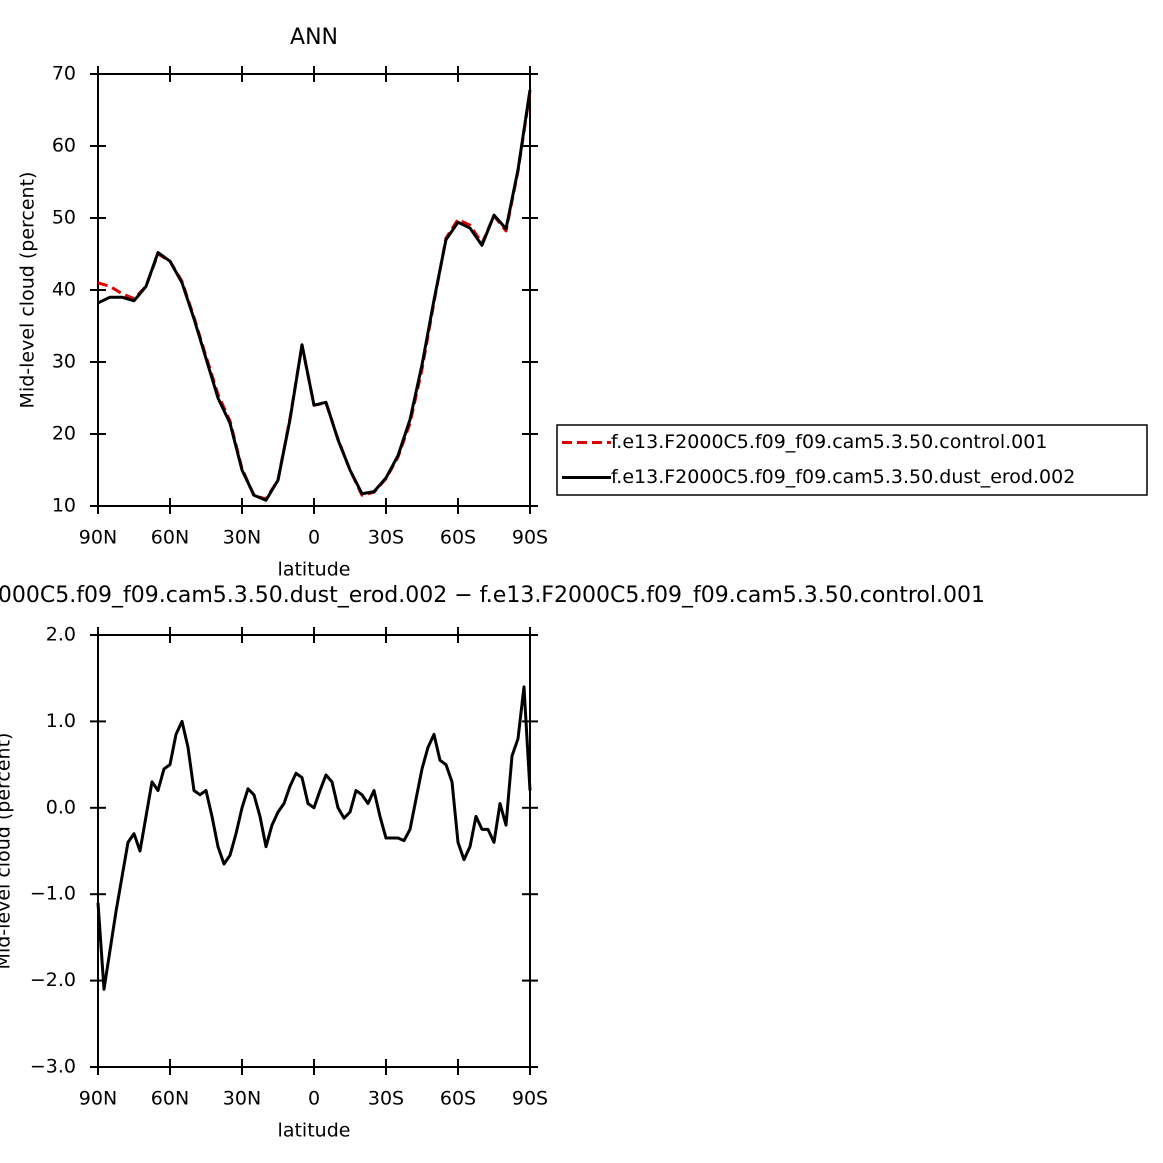  What do you see at coordinates (61, 807) in the screenshot?
I see `y-tick-label: 0.0` at bounding box center [61, 807].